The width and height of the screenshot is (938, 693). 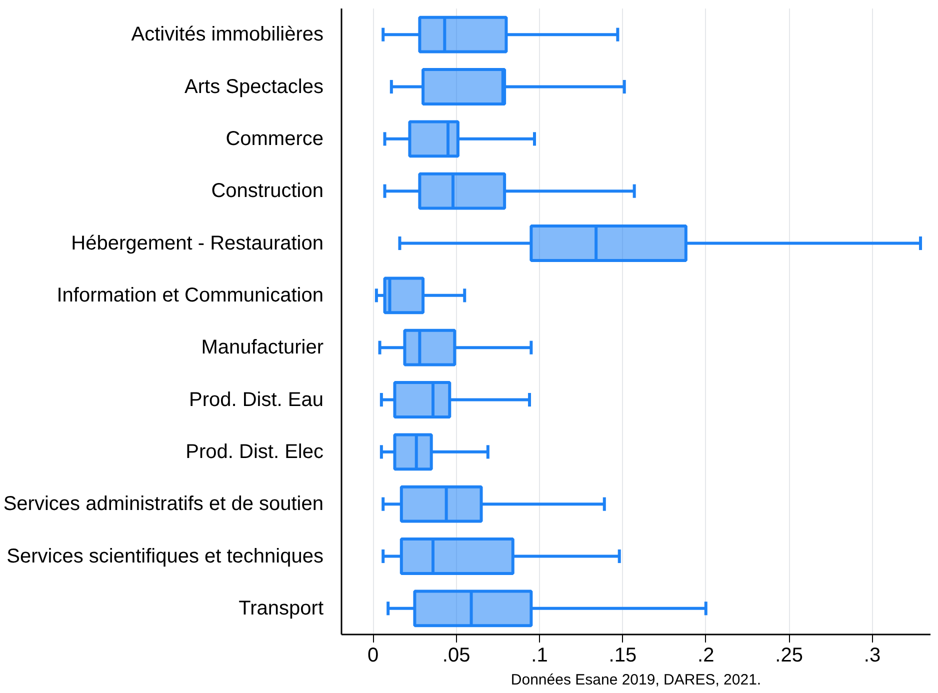 I want to click on y-tick-label: Commerce, so click(x=275, y=139).